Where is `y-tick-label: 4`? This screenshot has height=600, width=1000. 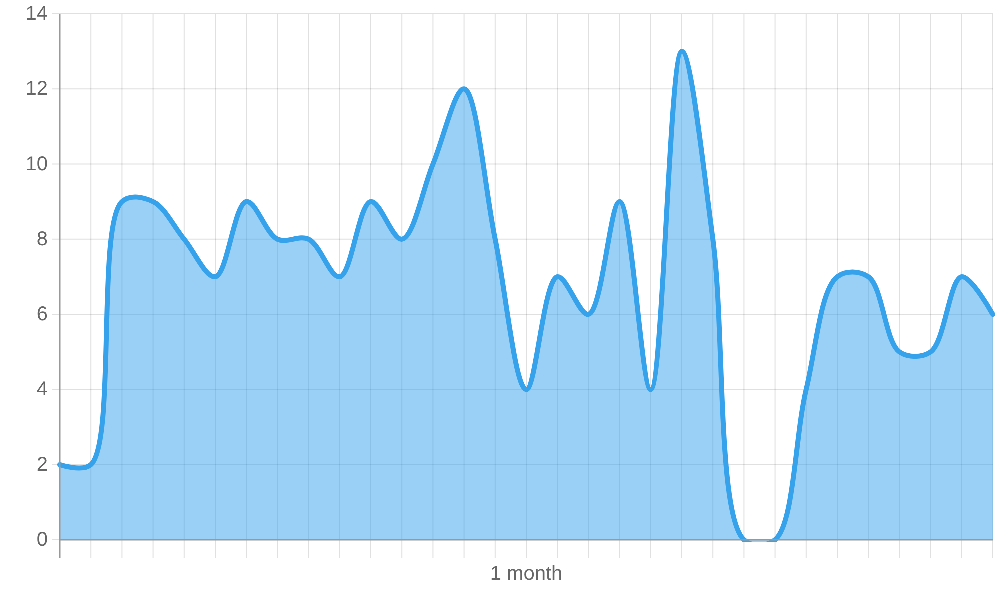
y-tick-label: 4 is located at coordinates (42, 389).